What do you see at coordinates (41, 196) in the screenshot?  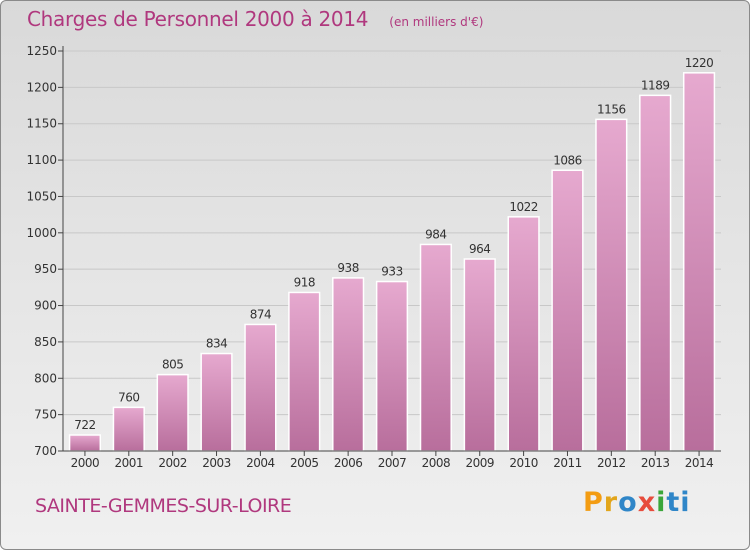 I see `y-tick-label: 1050` at bounding box center [41, 196].